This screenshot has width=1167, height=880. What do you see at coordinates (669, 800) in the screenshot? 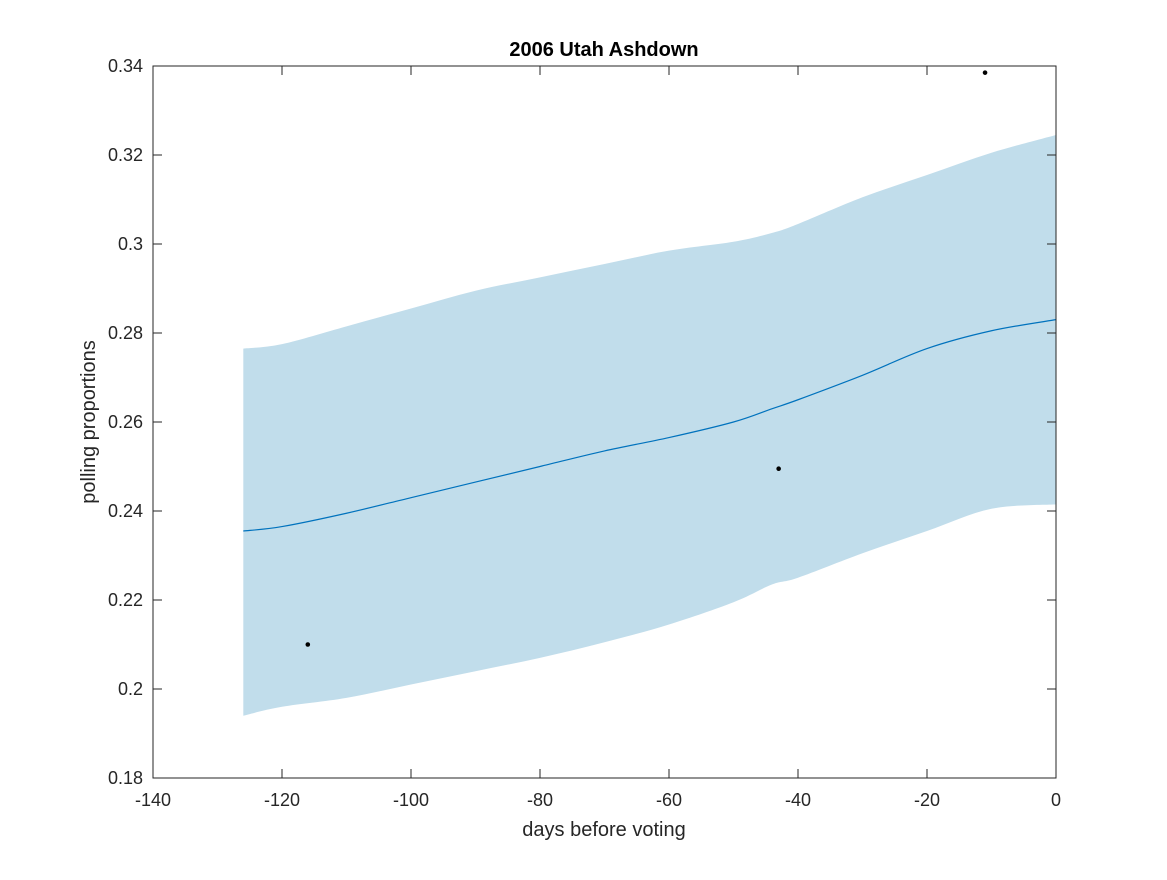
I see `x-tick-label: -60` at bounding box center [669, 800].